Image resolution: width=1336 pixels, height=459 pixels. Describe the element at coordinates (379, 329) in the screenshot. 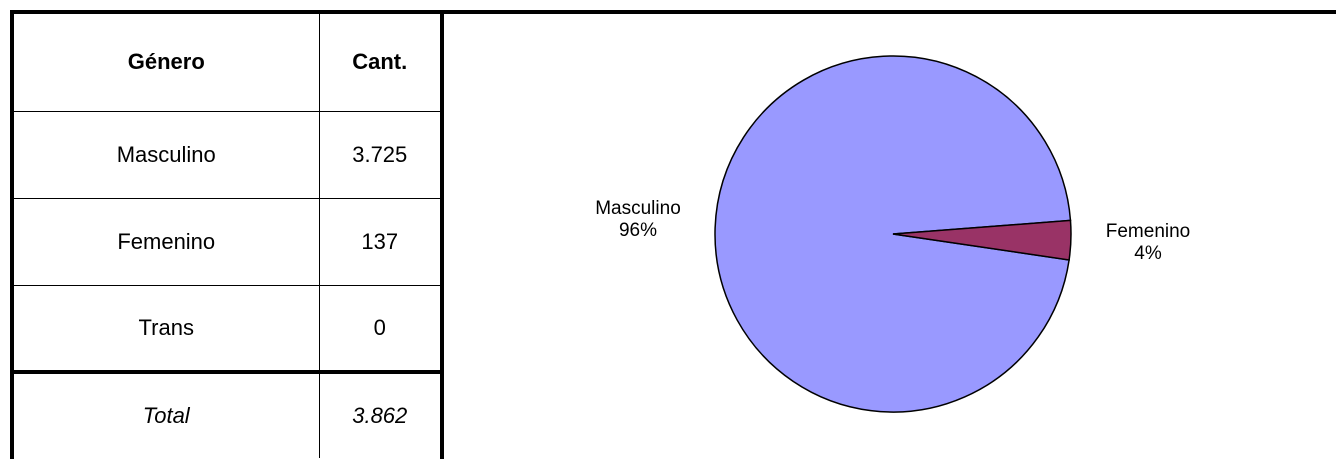

I see `row-cant-trans: 0` at that location.